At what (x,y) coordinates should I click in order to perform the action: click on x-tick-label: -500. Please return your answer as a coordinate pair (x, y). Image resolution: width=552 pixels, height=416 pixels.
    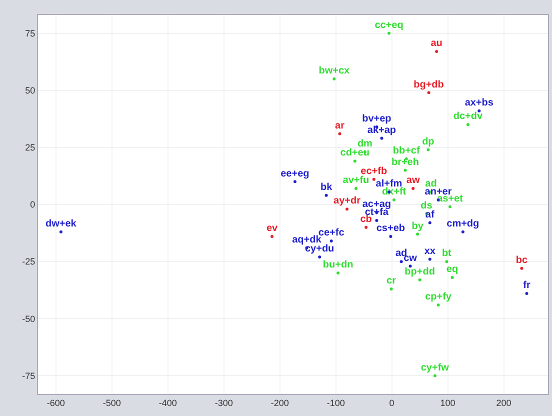
    Looking at the image, I should click on (111, 403).